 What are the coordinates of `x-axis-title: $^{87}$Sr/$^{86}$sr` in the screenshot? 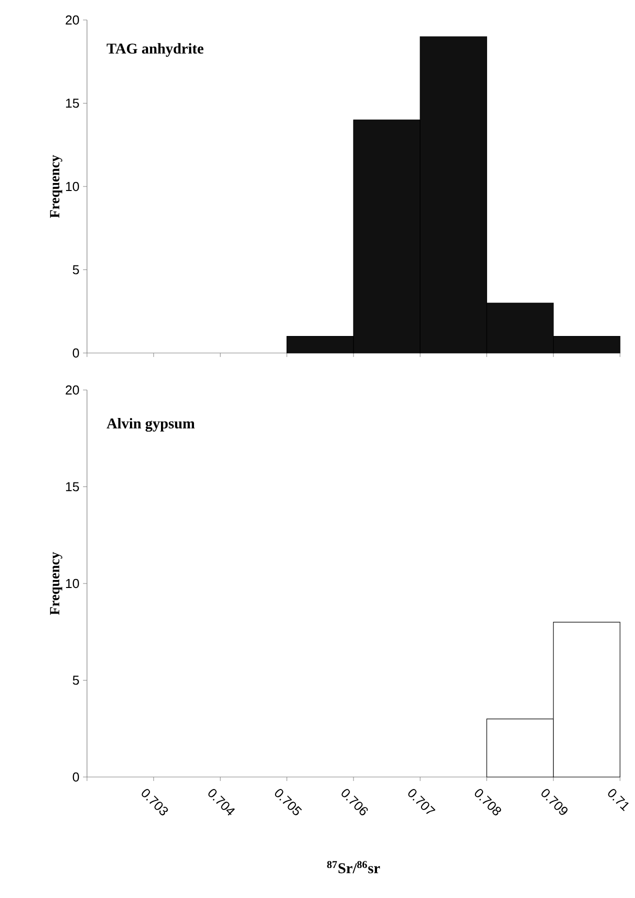 It's located at (353, 867).